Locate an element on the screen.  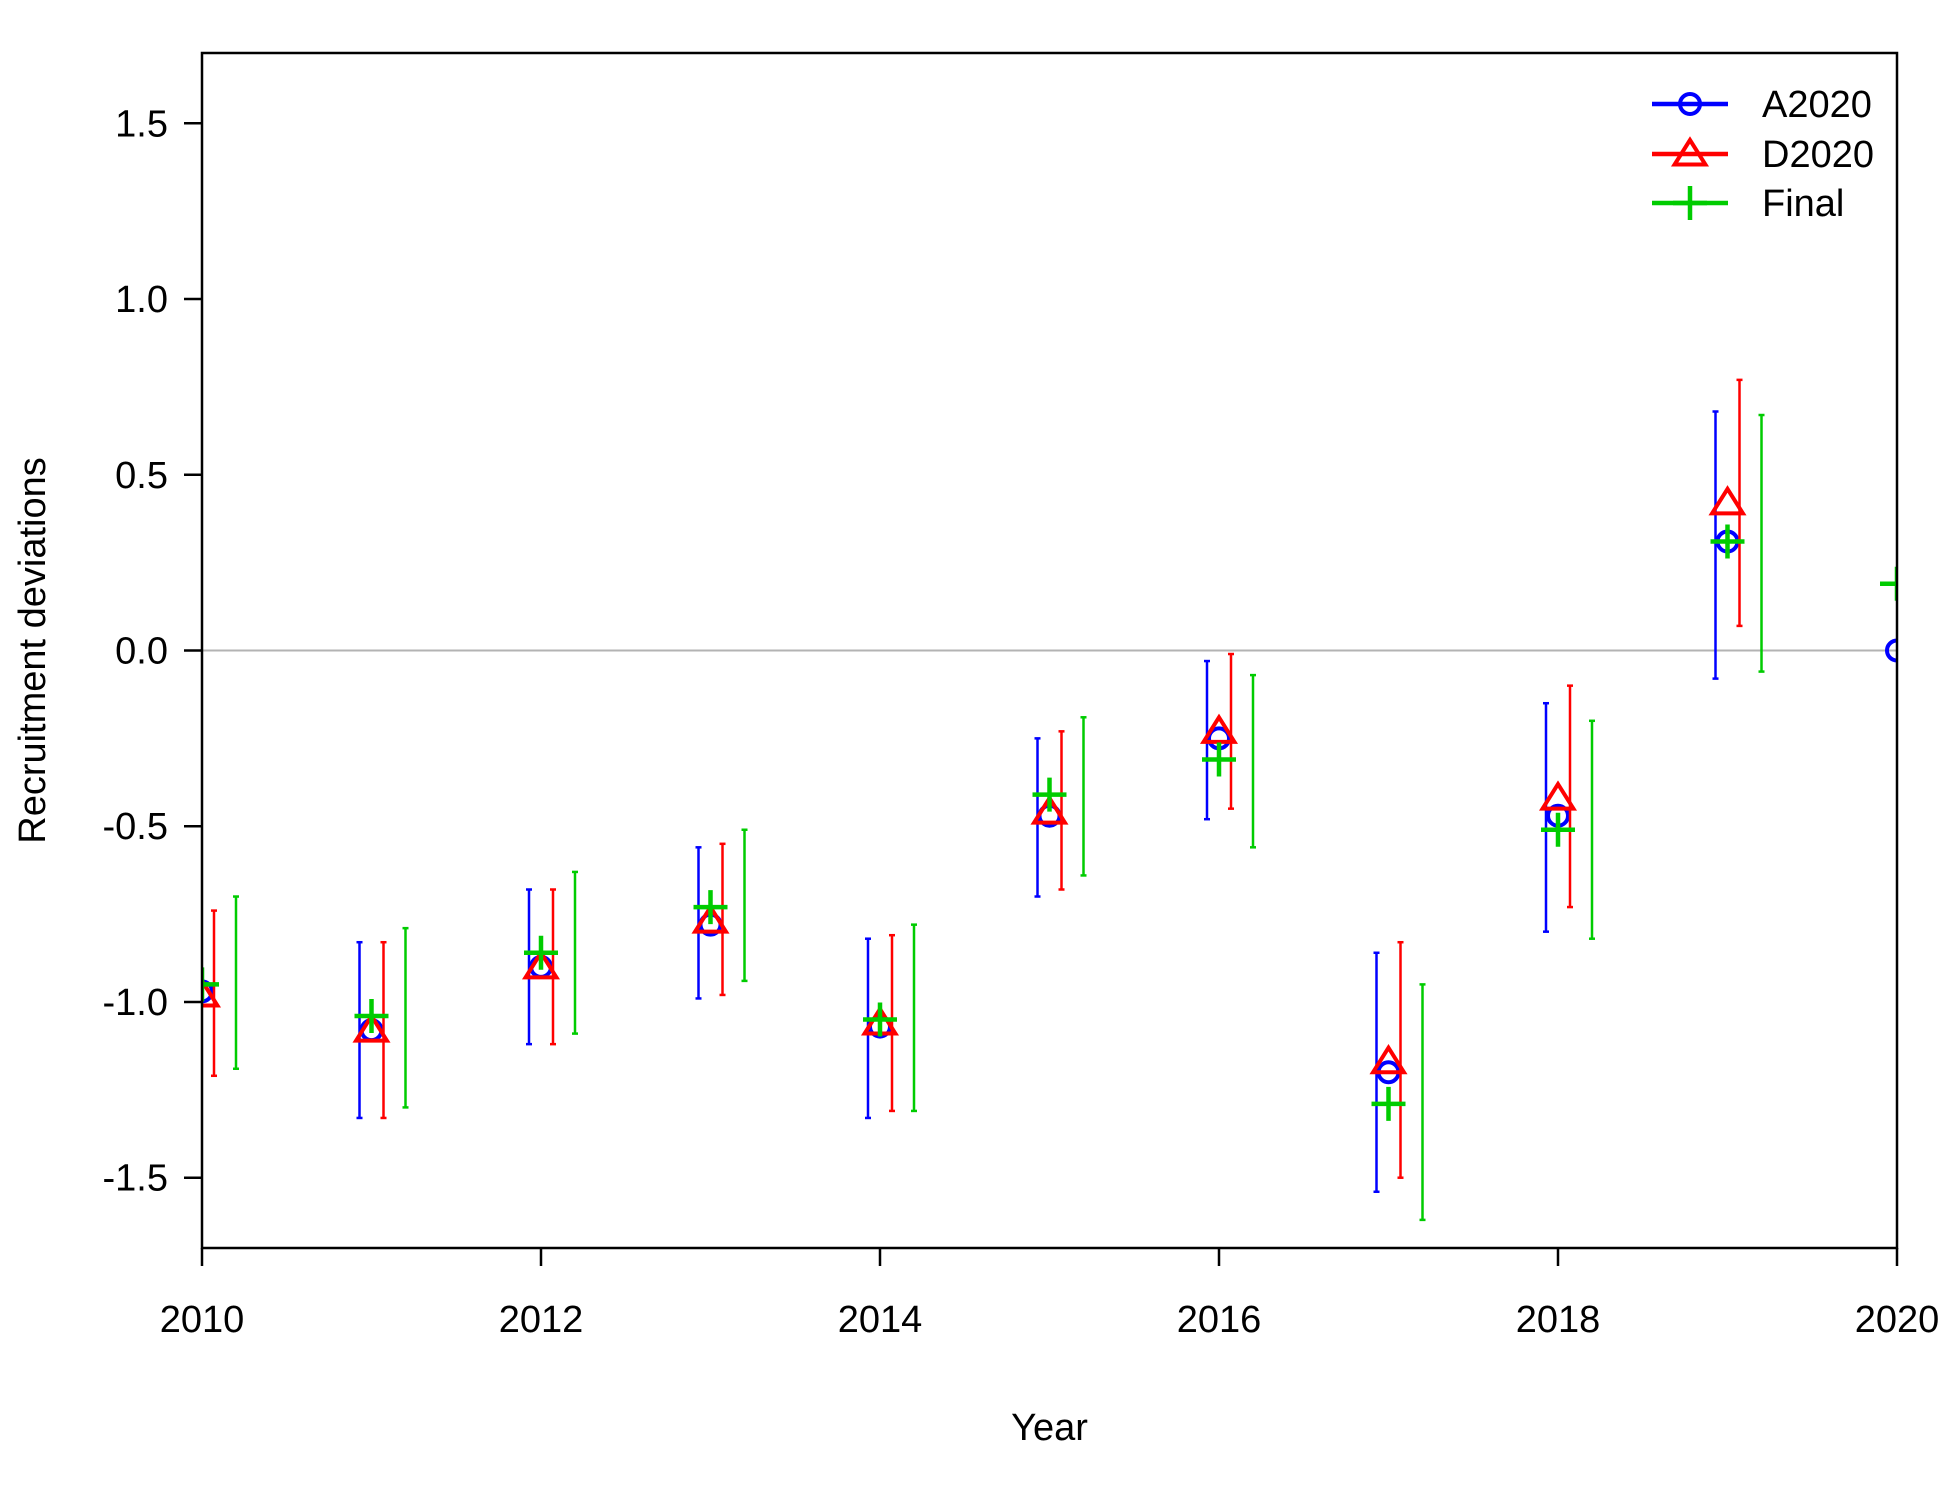
x-tick-label: 2012 is located at coordinates (541, 1320).